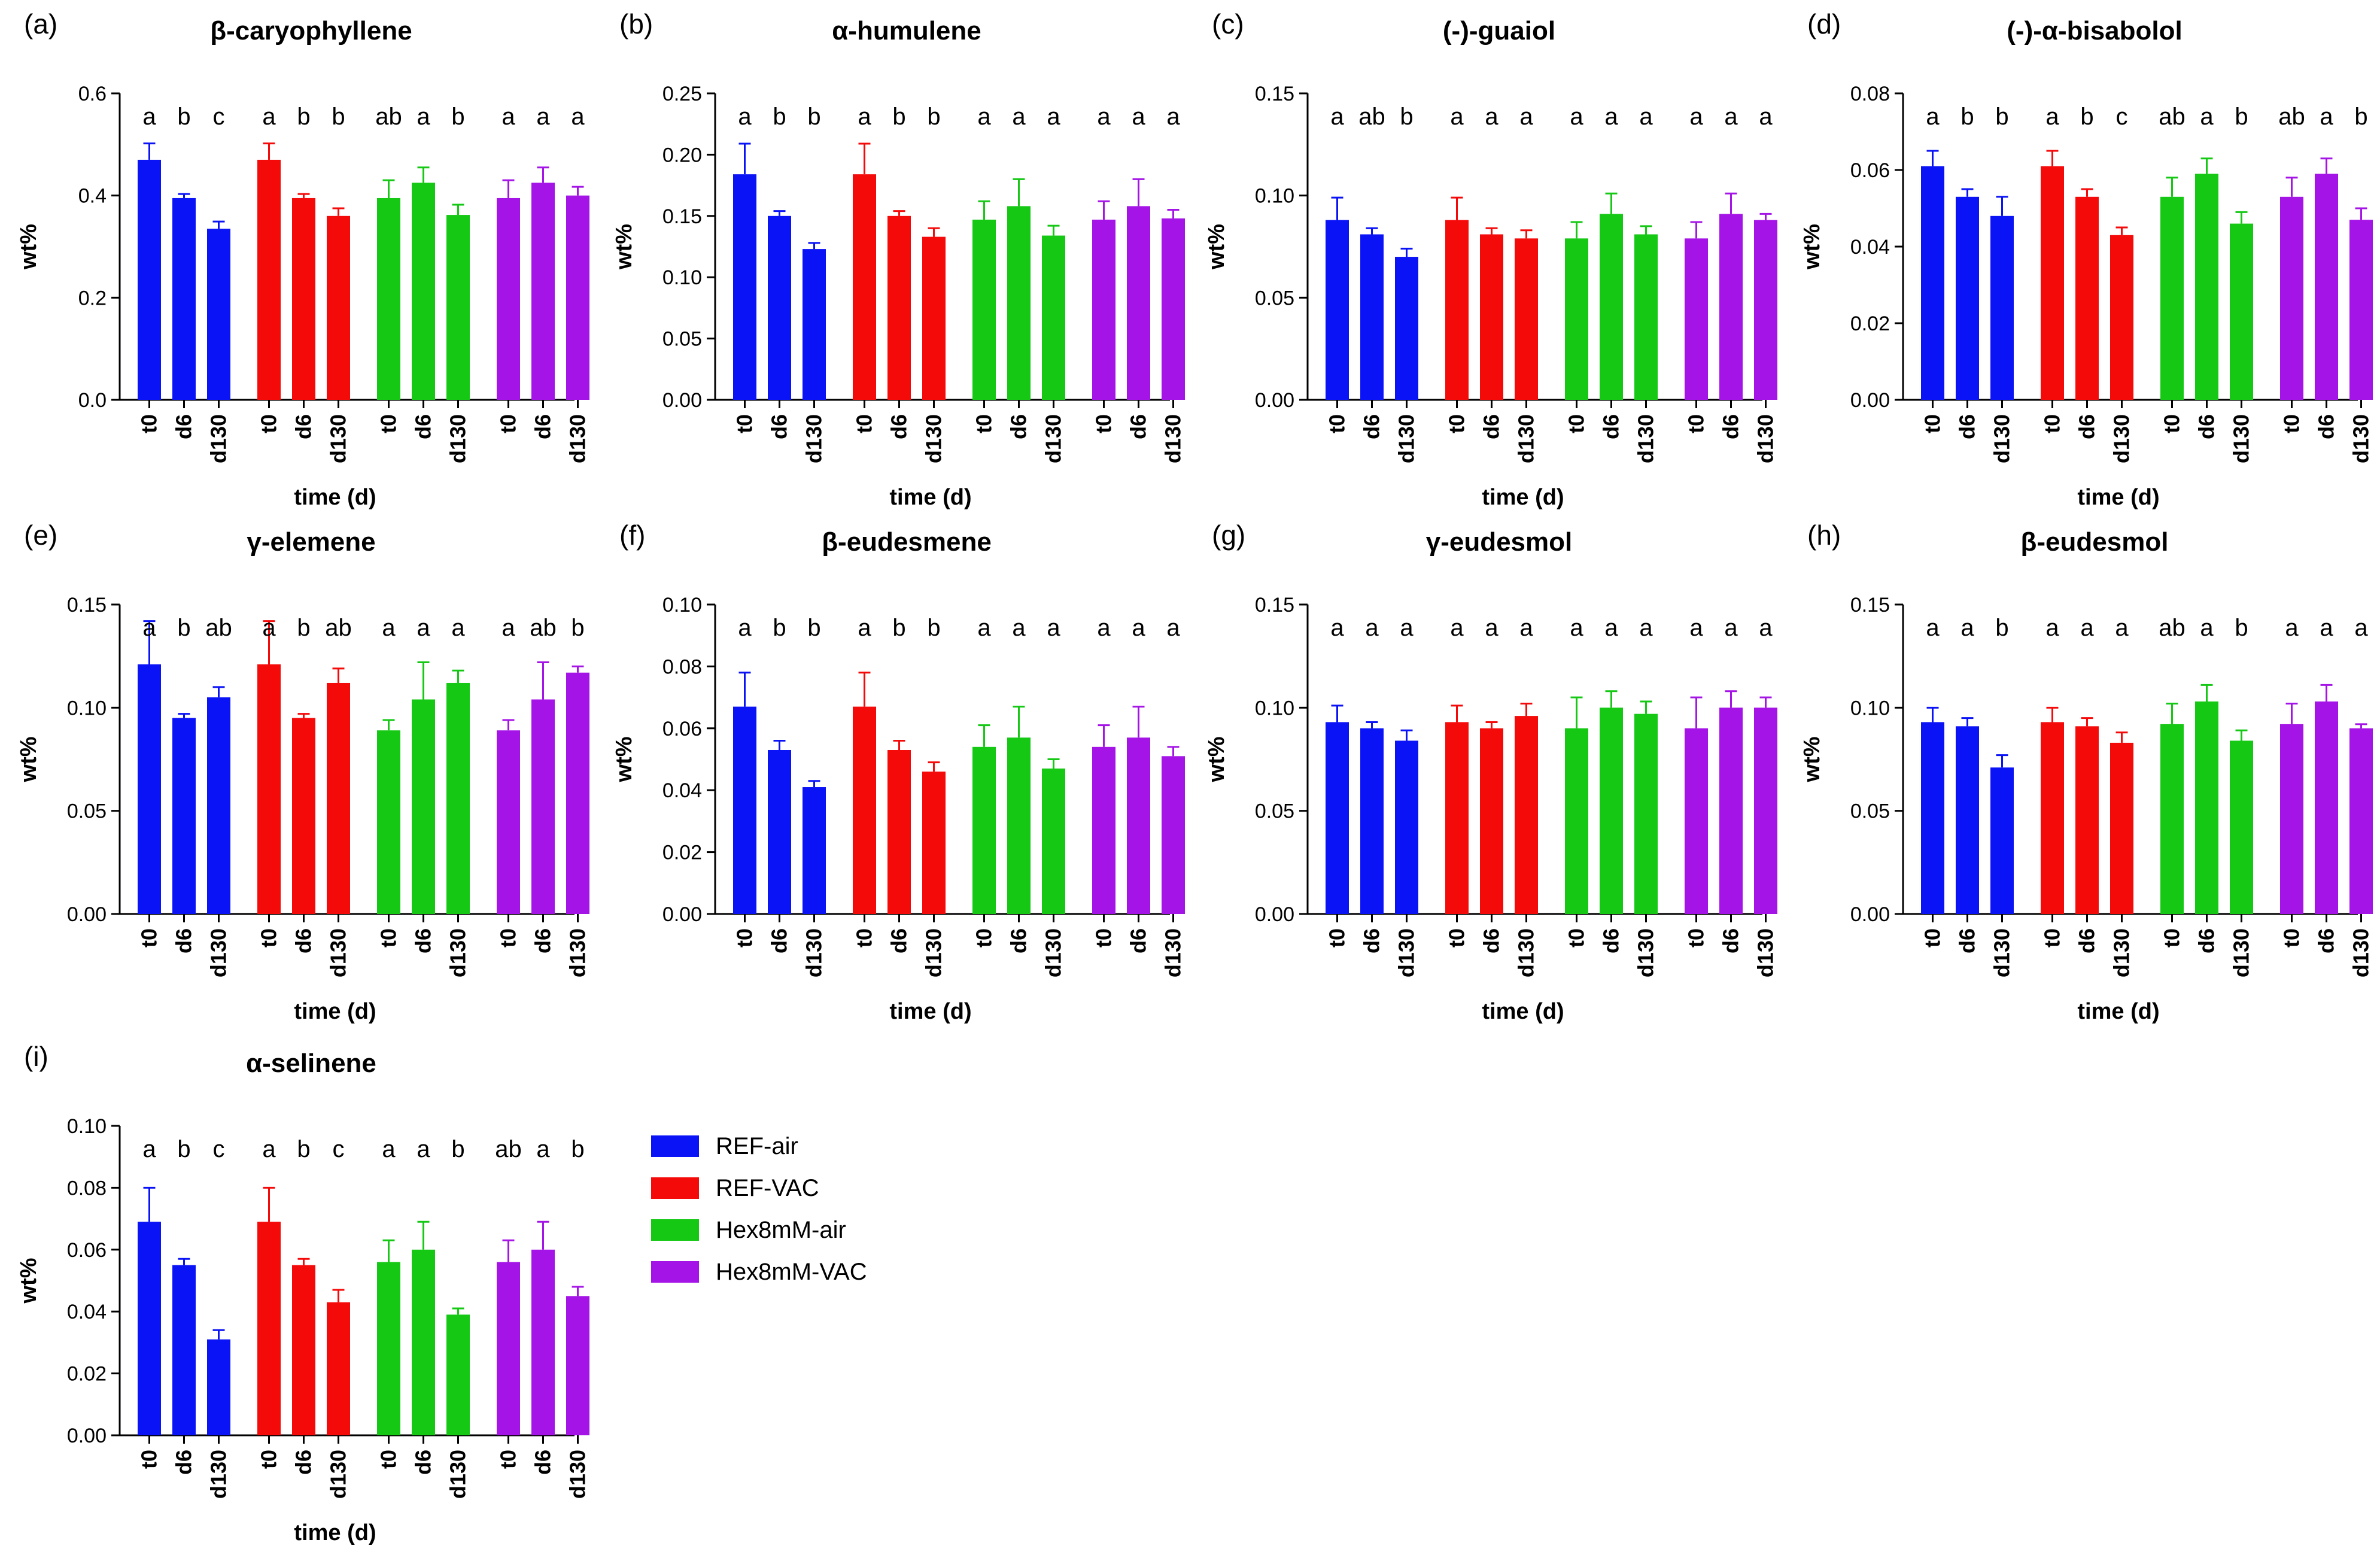 The width and height of the screenshot is (2380, 1561). Describe the element at coordinates (87, 1374) in the screenshot. I see `y-tick-label: 0.02` at that location.